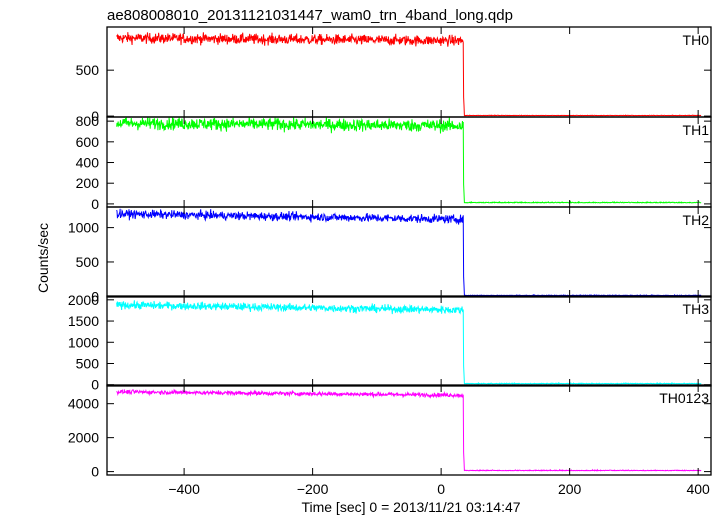  What do you see at coordinates (570, 489) in the screenshot?
I see `x-tick-label: 200` at bounding box center [570, 489].